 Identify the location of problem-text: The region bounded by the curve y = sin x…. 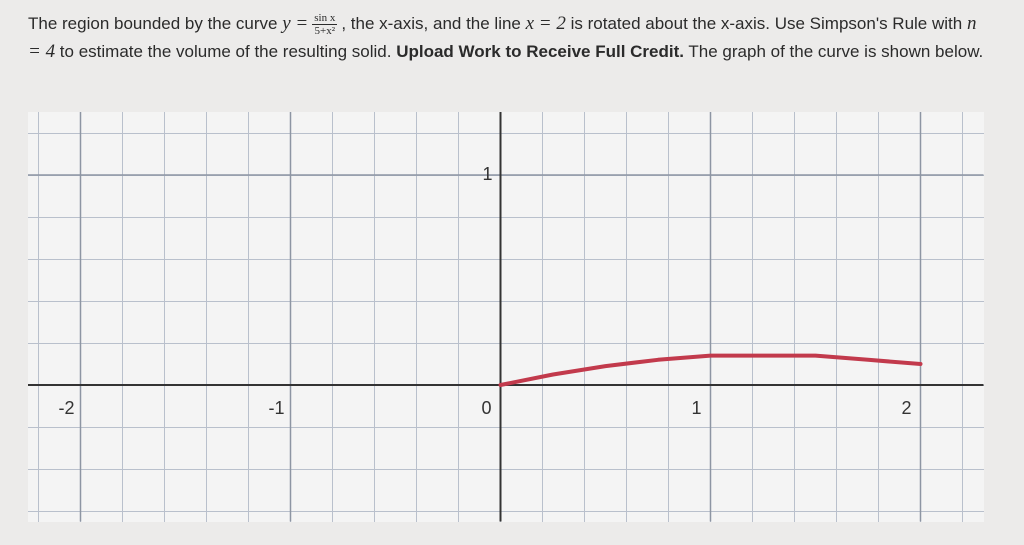
(508, 38).